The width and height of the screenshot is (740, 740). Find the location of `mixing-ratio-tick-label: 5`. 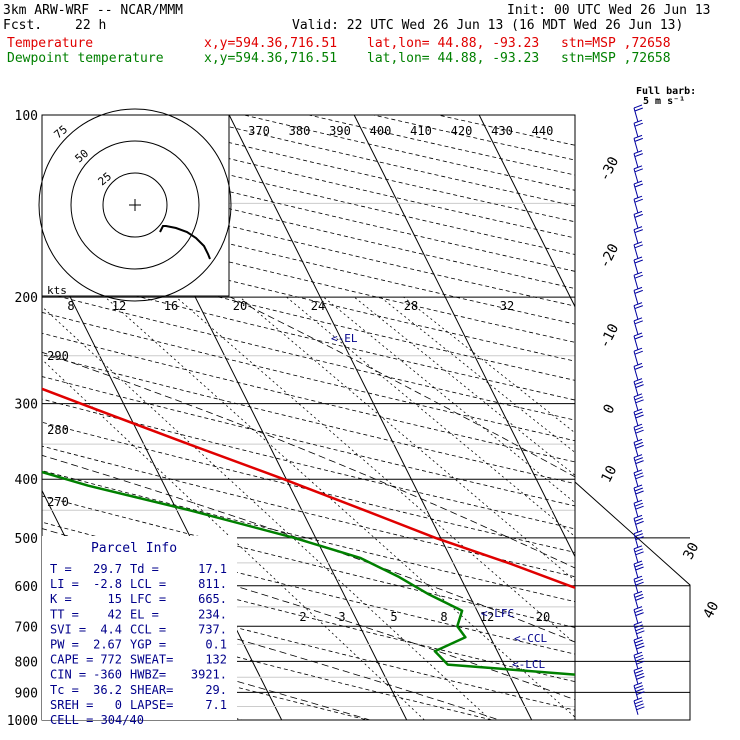

mixing-ratio-tick-label: 5 is located at coordinates (393, 617).